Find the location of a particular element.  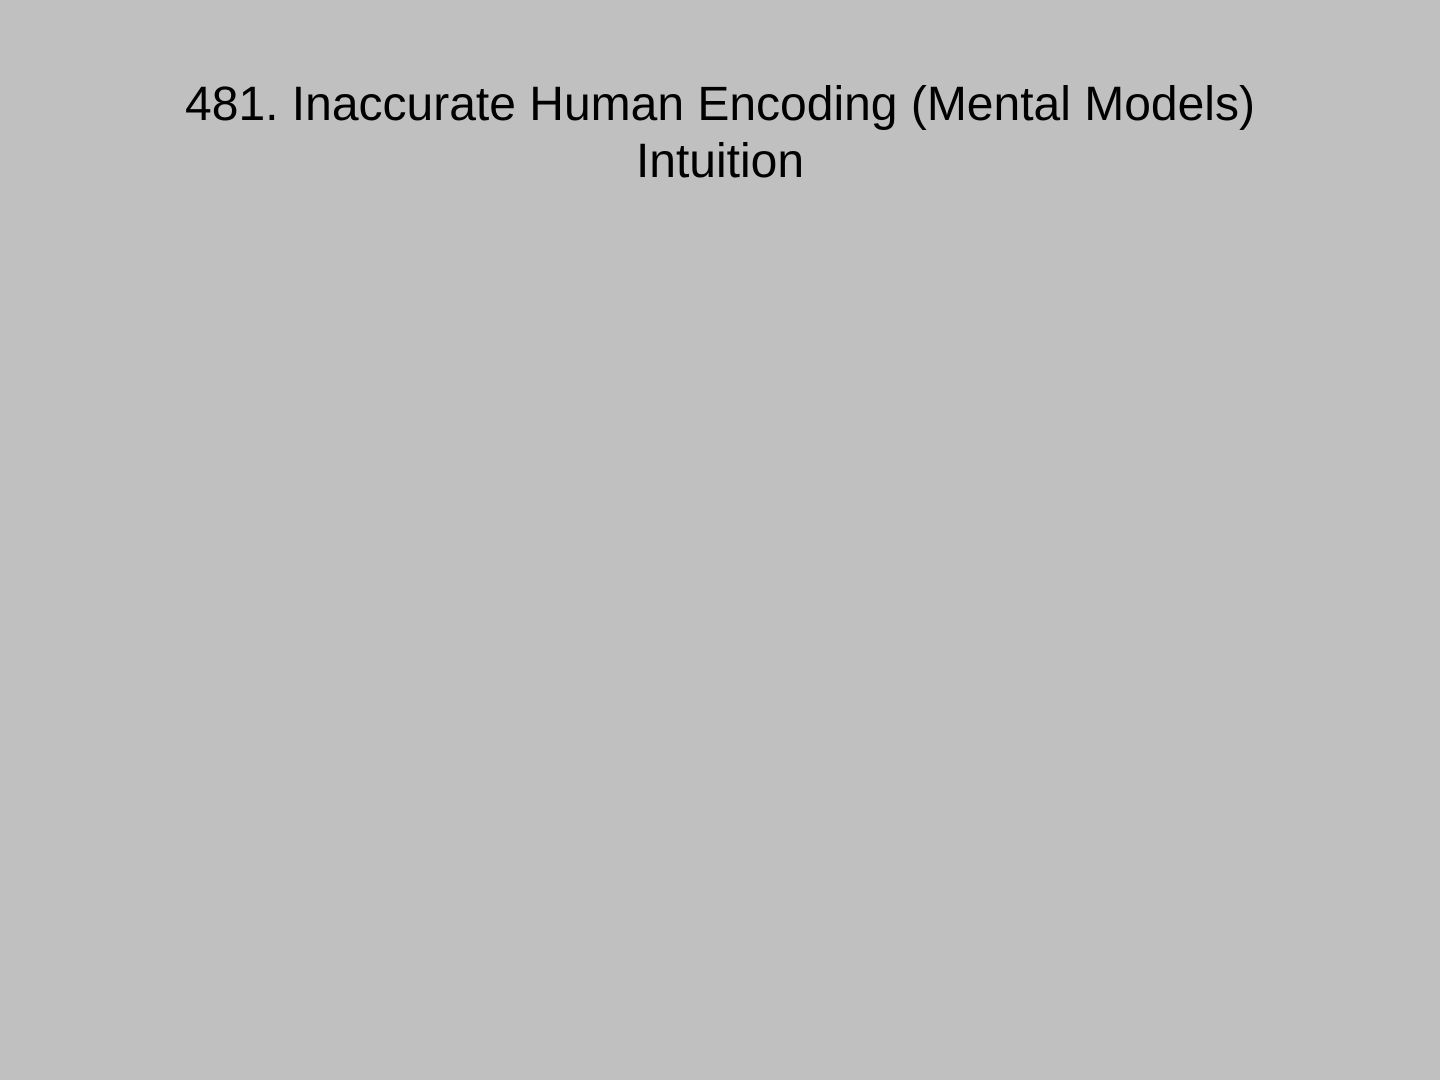

slide-title-line-2: Intuition is located at coordinates (720, 161).